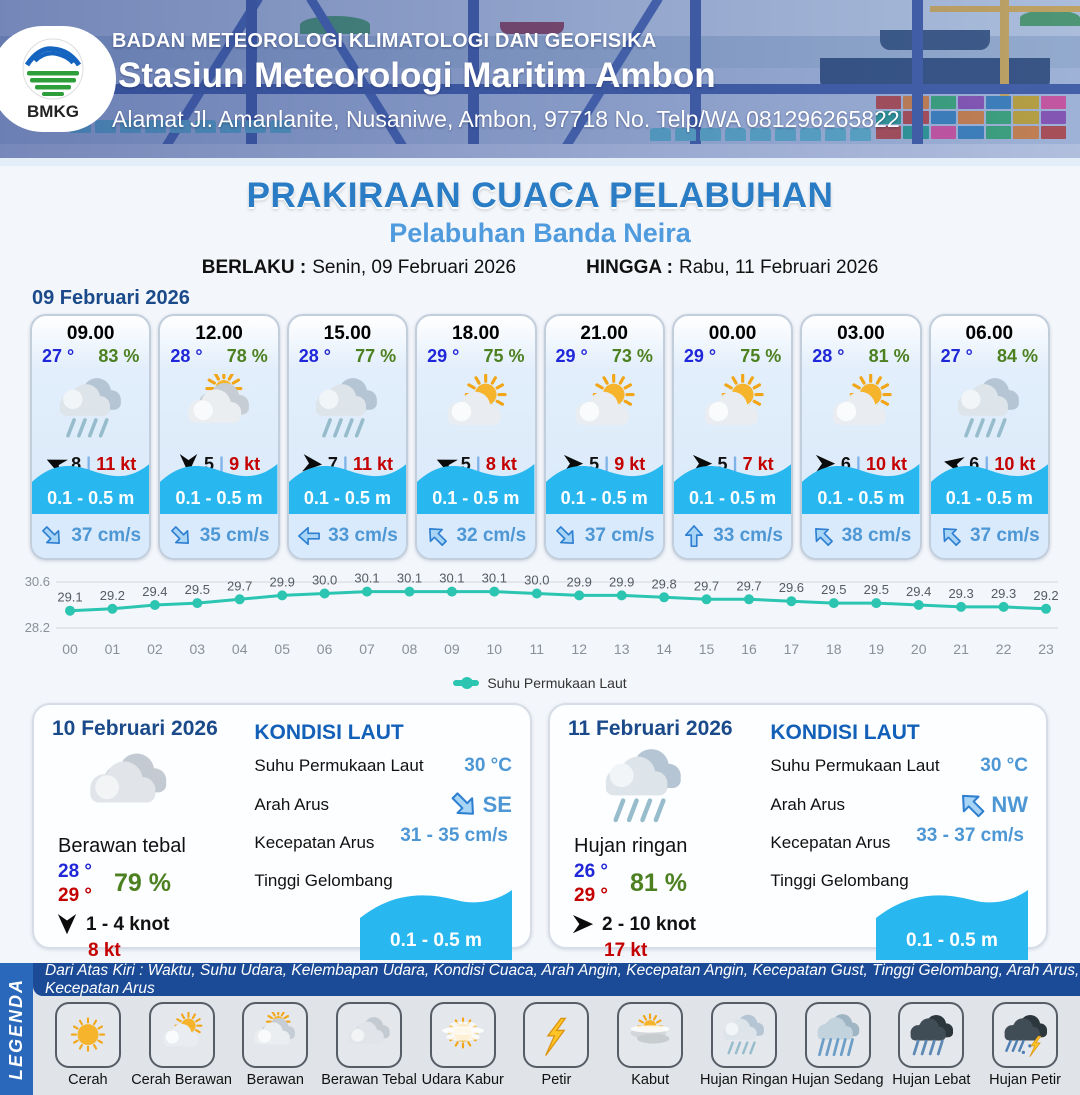 This screenshot has width=1080, height=1095. Describe the element at coordinates (122, 846) in the screenshot. I see `daily-condition: Berawan tebal` at that location.